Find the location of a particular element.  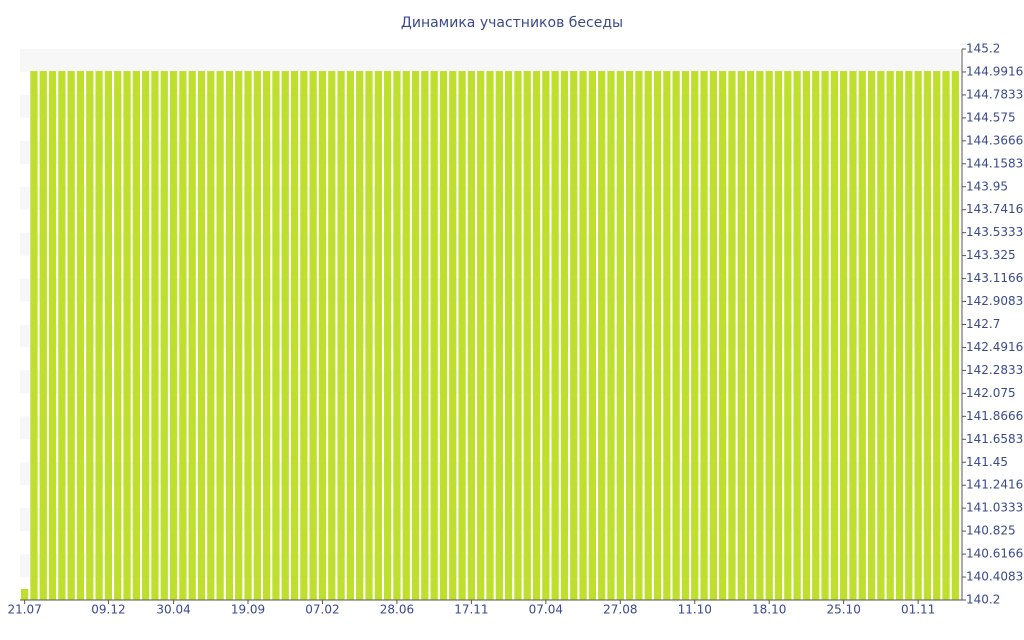

y-tick-label: 141.03333333333333 is located at coordinates (995, 508).